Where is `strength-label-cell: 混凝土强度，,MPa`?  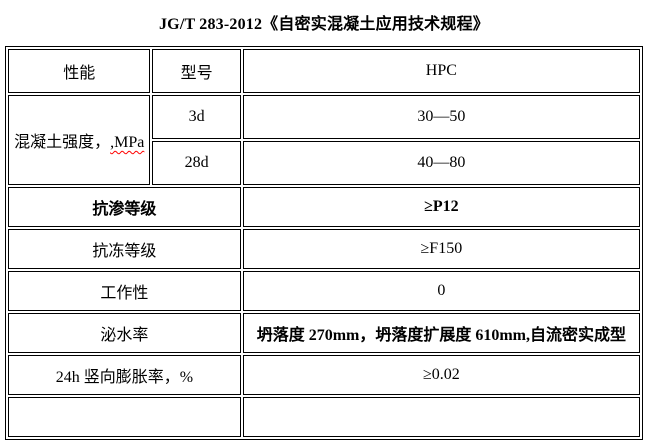 strength-label-cell: 混凝土强度，,MPa is located at coordinates (79, 140).